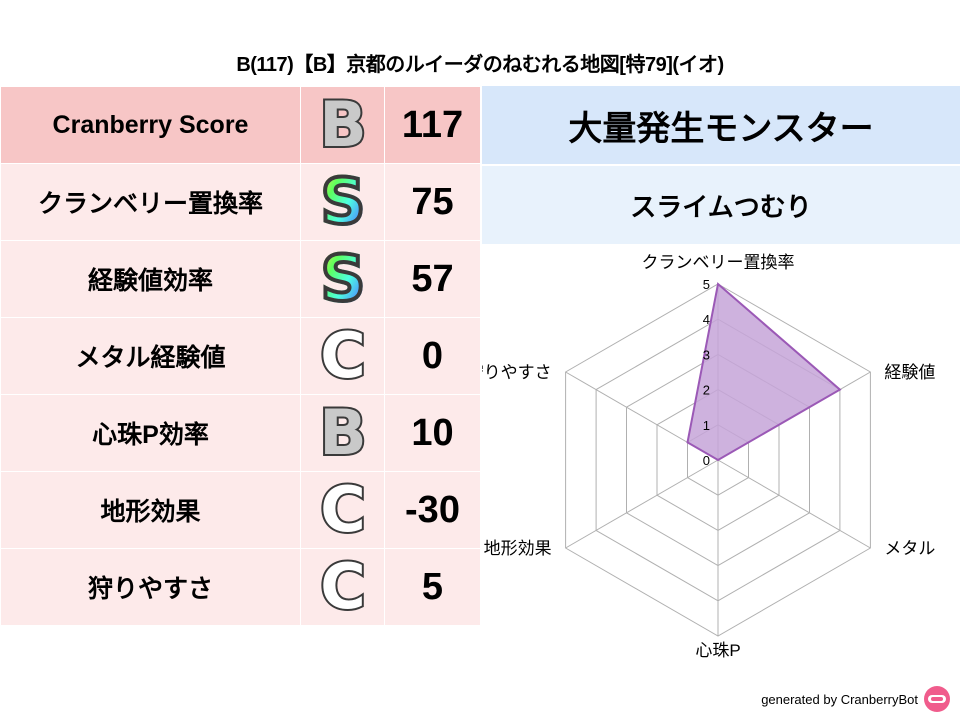  I want to click on score-rank-cell: B, so click(342, 125).